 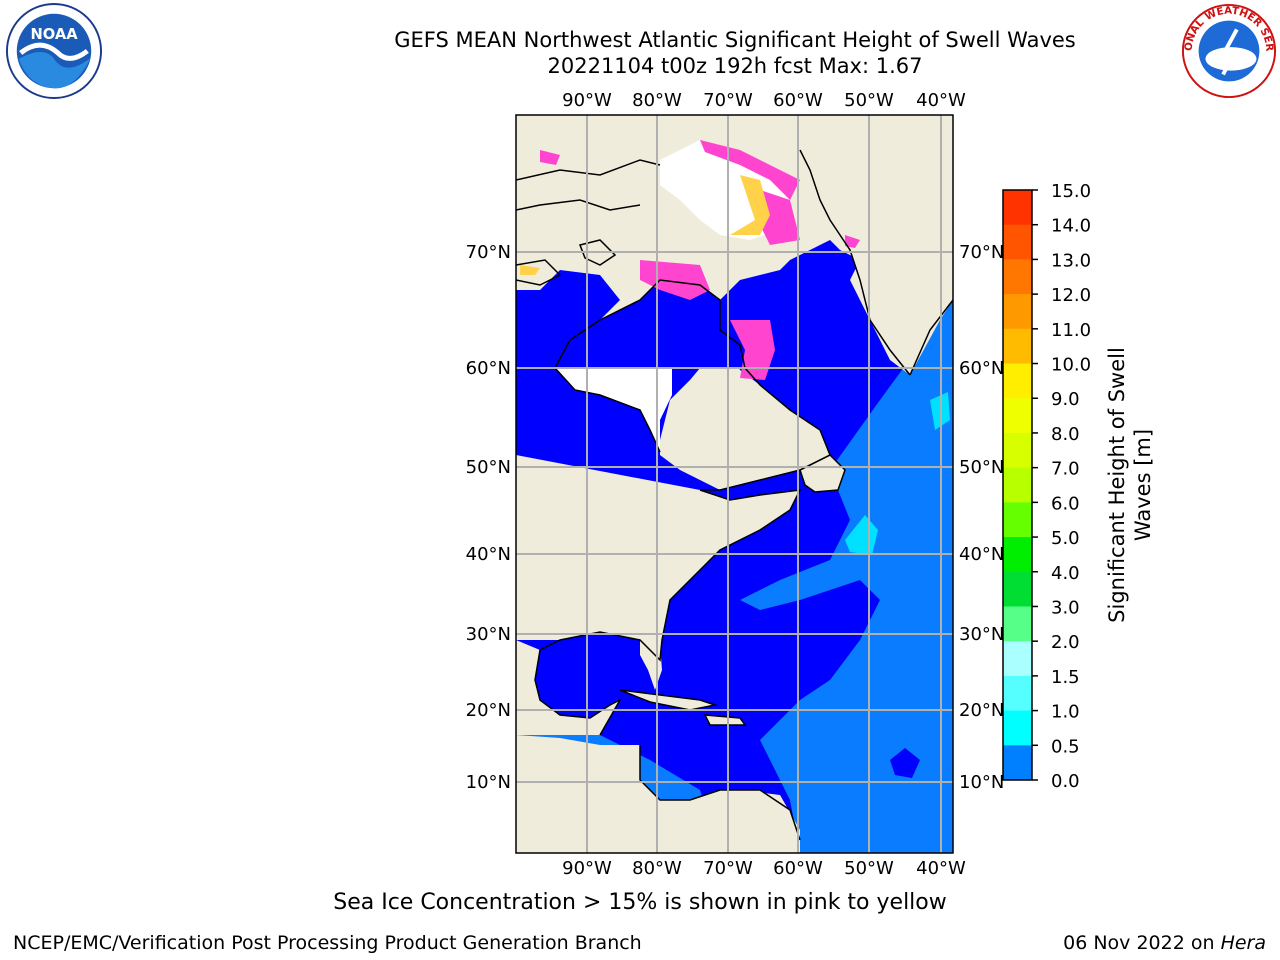 I want to click on colorbar-tick-label: 3.0, so click(x=1065, y=607).